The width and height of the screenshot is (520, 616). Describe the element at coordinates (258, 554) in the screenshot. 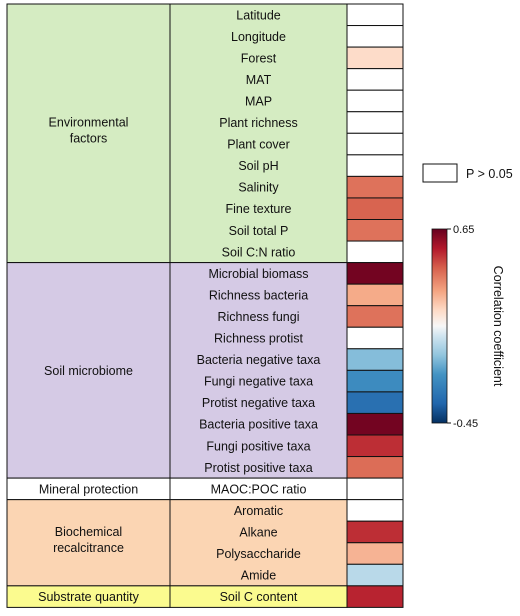

I see `row-label: Polysaccharide` at that location.